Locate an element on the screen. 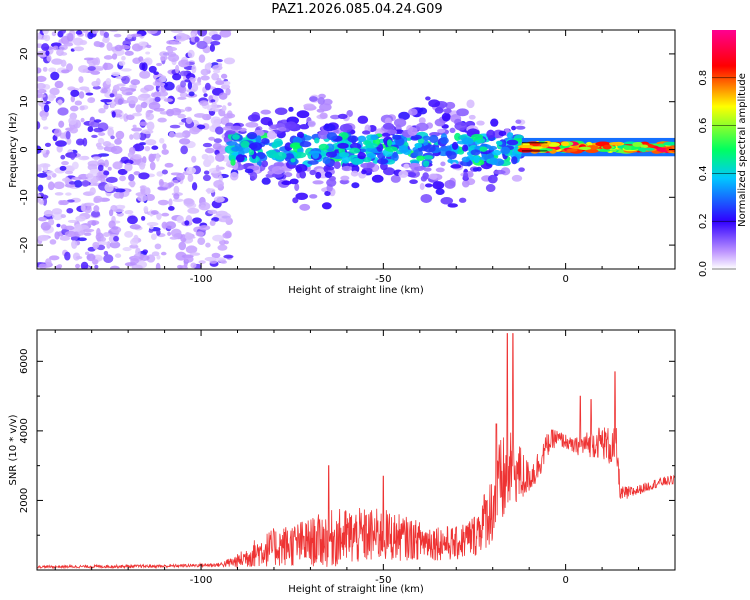 Image resolution: width=750 pixels, height=600 pixels. colorbar-tick-label: 0.2 is located at coordinates (703, 221).